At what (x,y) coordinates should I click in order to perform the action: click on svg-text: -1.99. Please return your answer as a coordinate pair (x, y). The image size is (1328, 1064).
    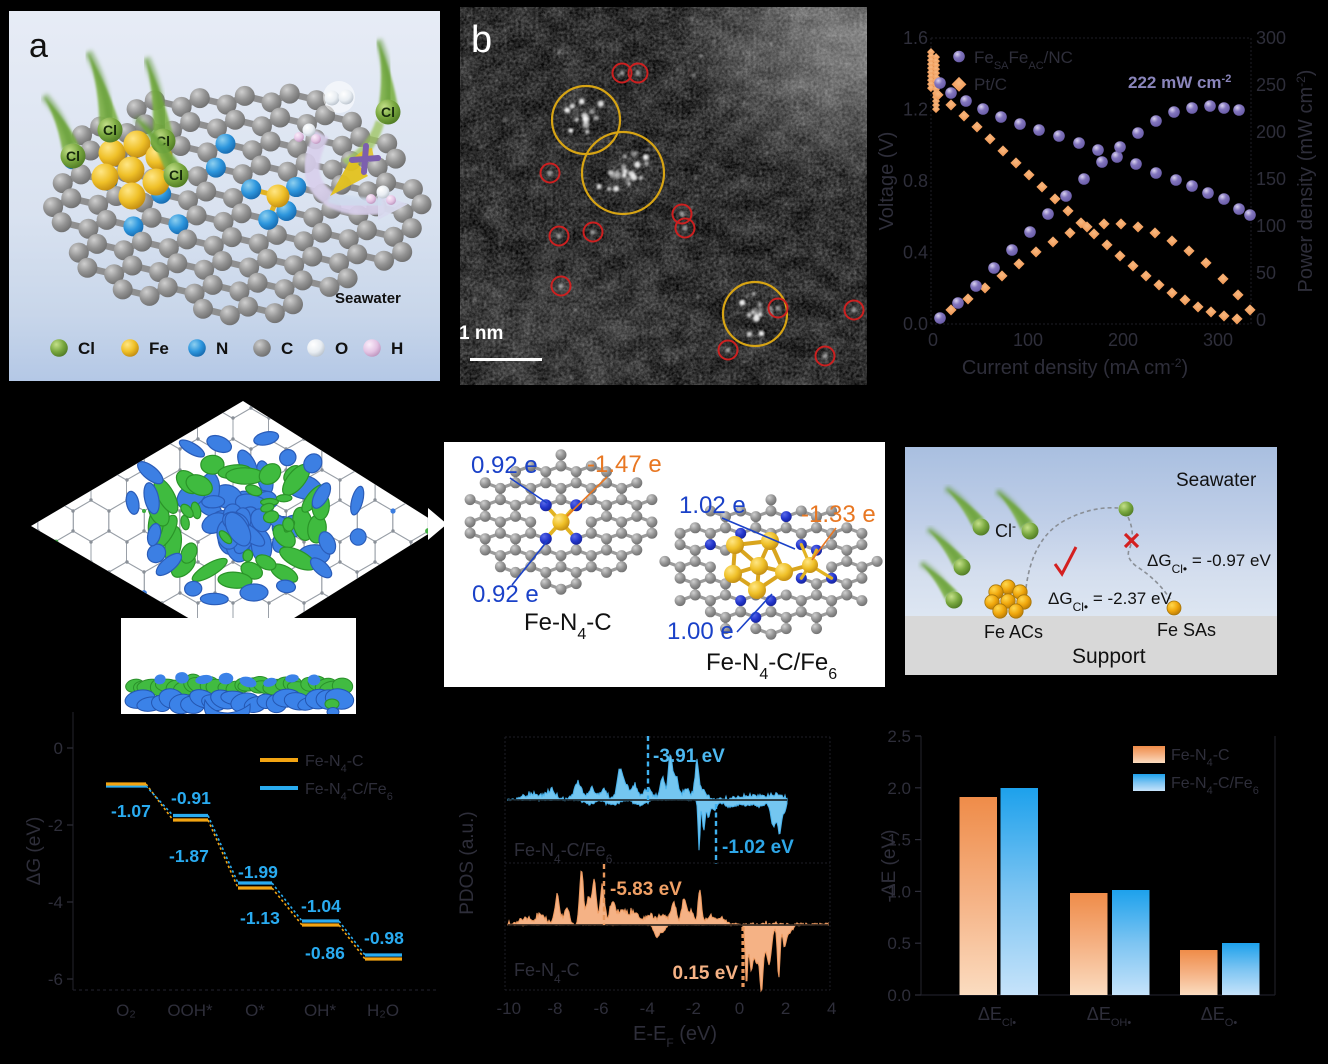
    Looking at the image, I should click on (258, 872).